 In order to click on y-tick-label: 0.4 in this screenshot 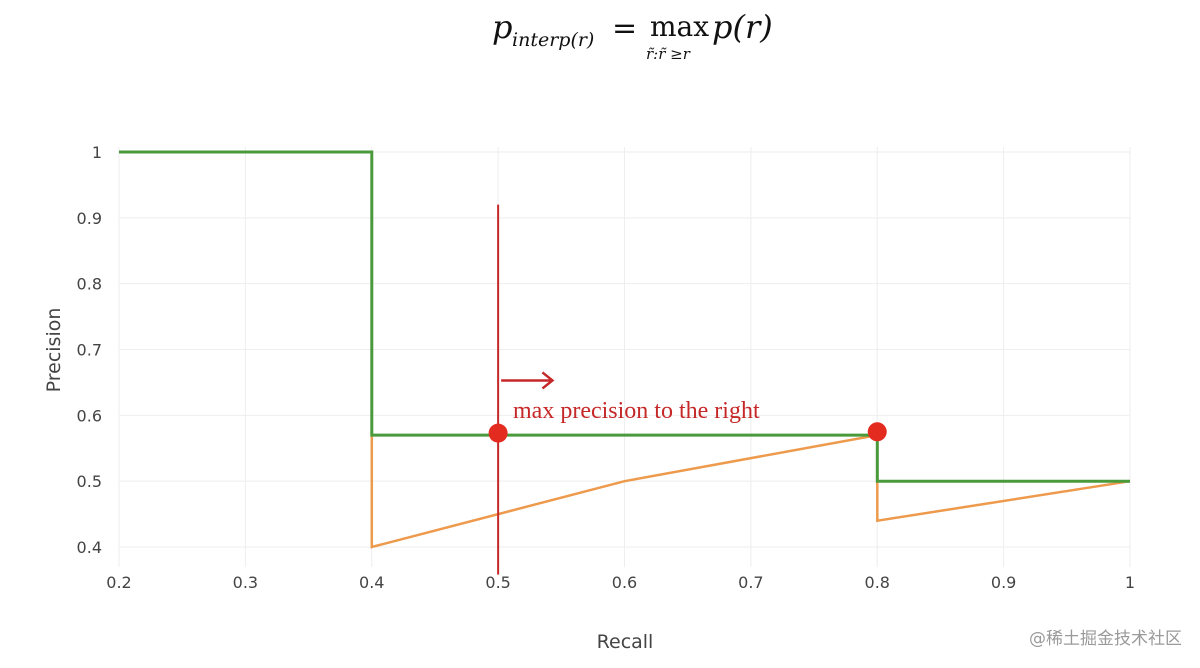, I will do `click(89, 547)`.